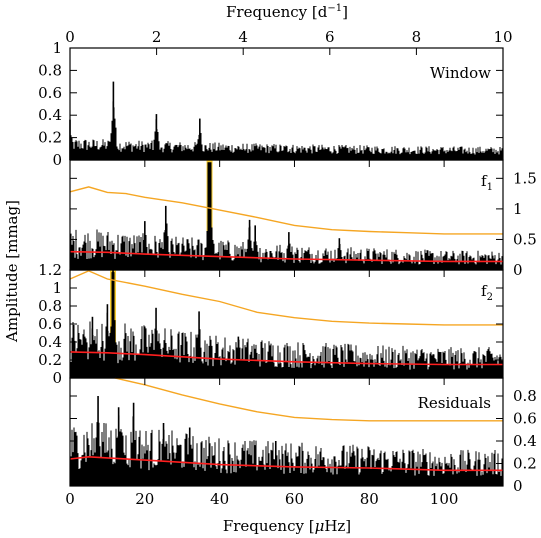 The height and width of the screenshot is (538, 541). I want to click on bottom-x-tick-label: 40, so click(219, 499).